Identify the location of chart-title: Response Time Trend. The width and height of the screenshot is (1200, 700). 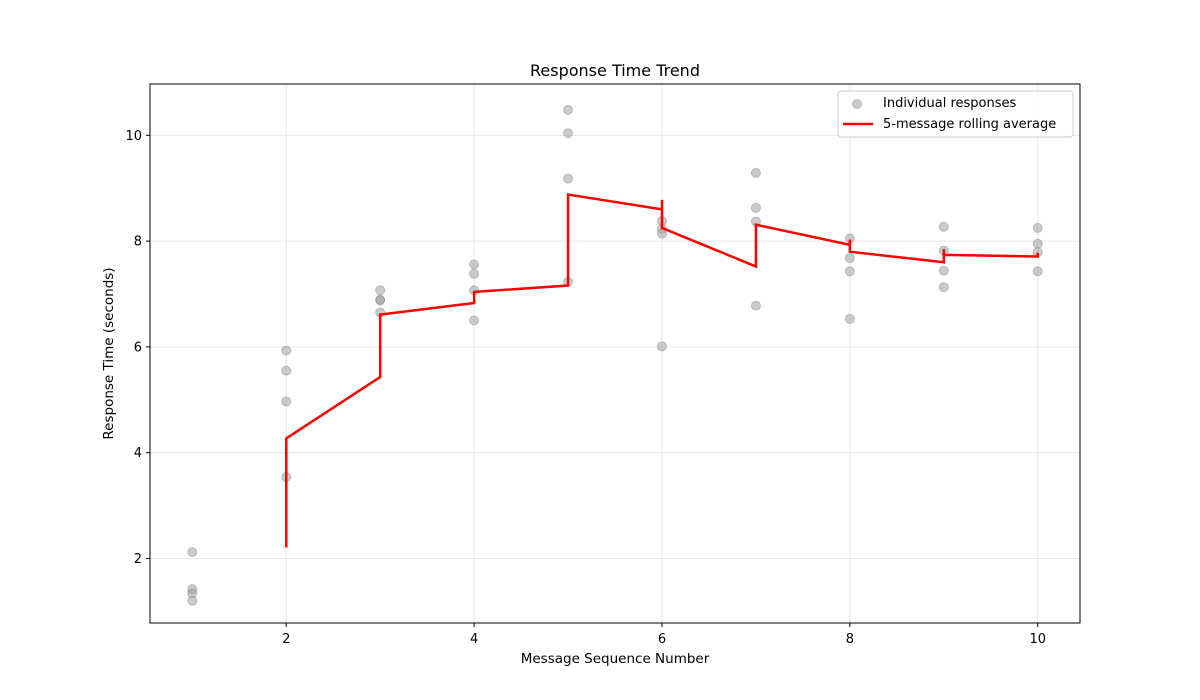
(615, 70).